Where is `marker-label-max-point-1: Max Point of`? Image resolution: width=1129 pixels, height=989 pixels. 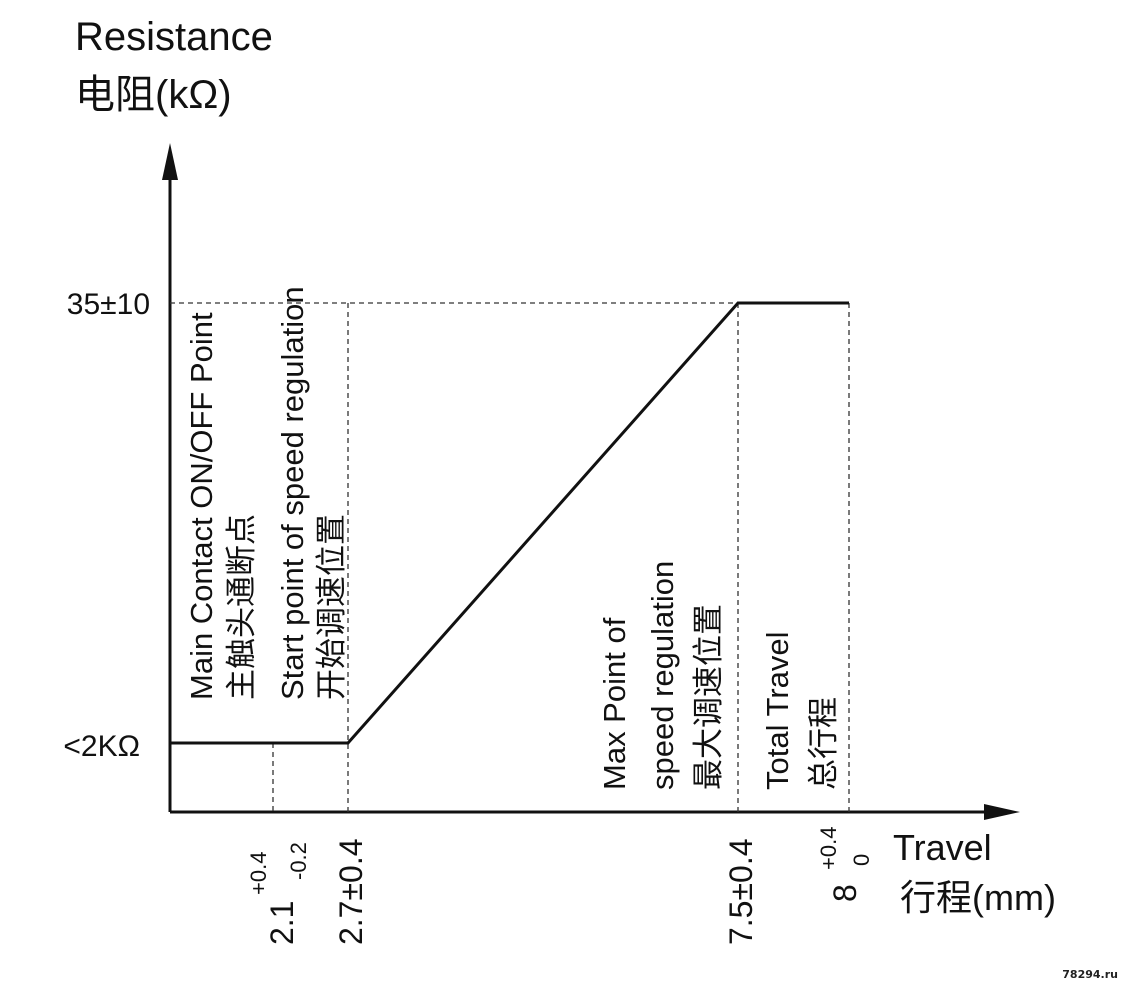
marker-label-max-point-1: Max Point of is located at coordinates (614, 703).